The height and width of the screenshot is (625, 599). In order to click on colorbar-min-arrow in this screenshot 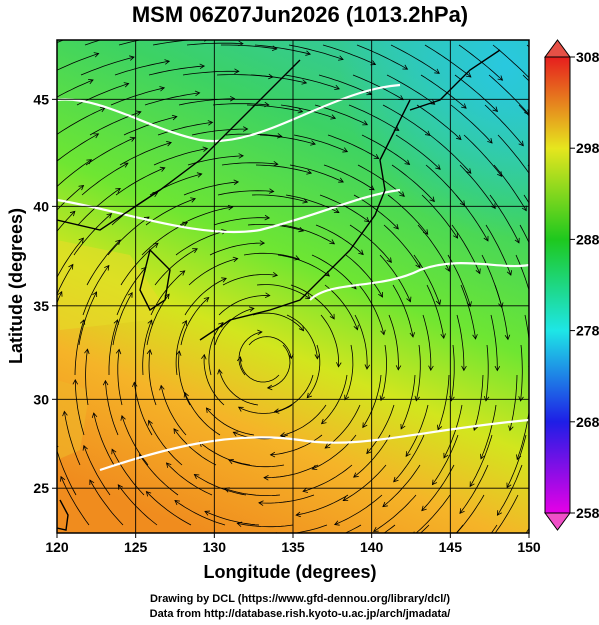, I will do `click(557, 521)`.